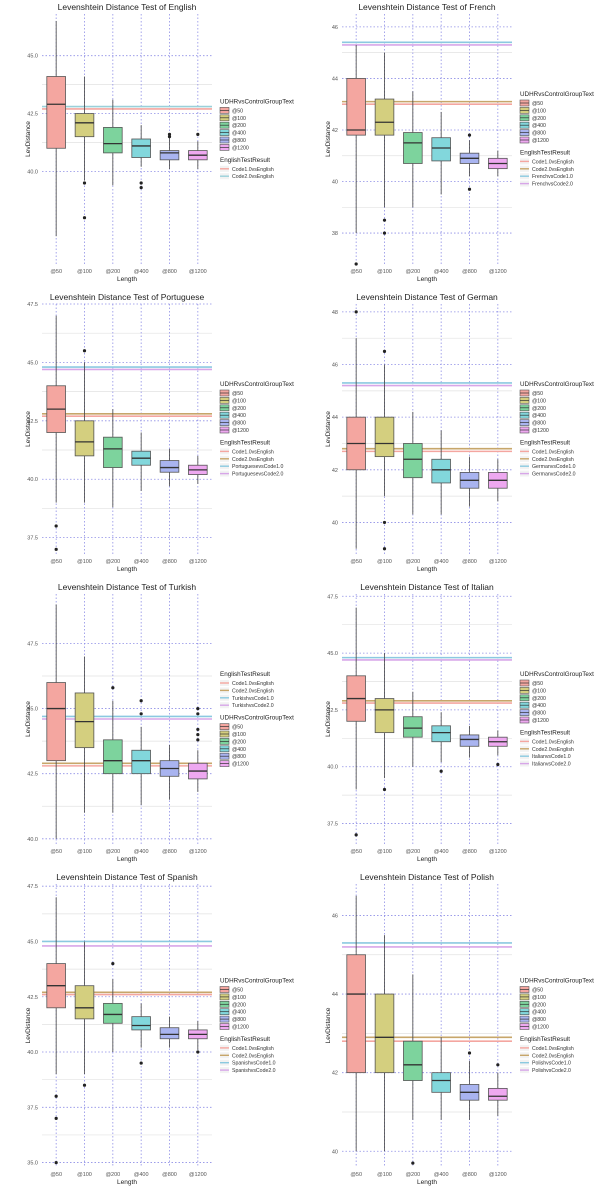  Describe the element at coordinates (127, 877) in the screenshot. I see `chart-title: Levenshtein Distance Test of Spanish` at that location.